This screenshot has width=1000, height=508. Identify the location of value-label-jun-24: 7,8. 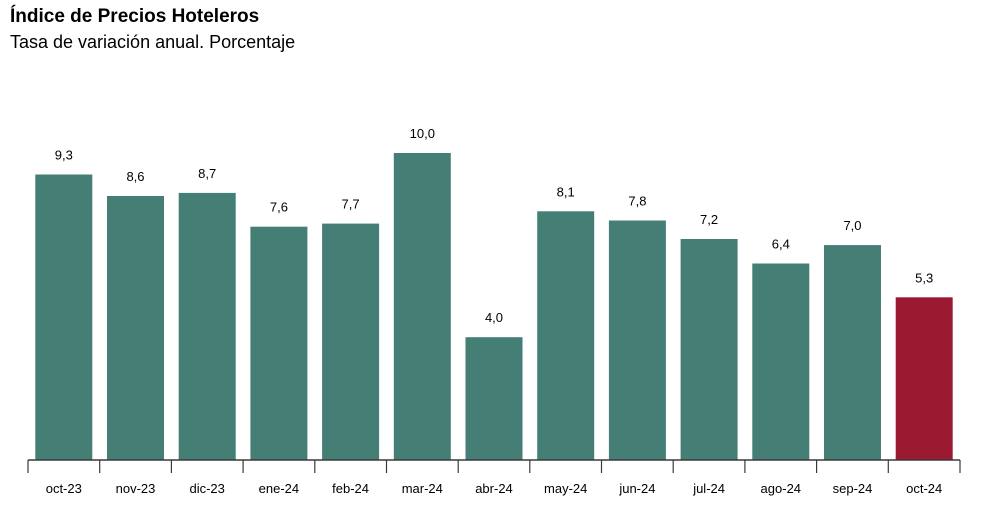
(637, 201).